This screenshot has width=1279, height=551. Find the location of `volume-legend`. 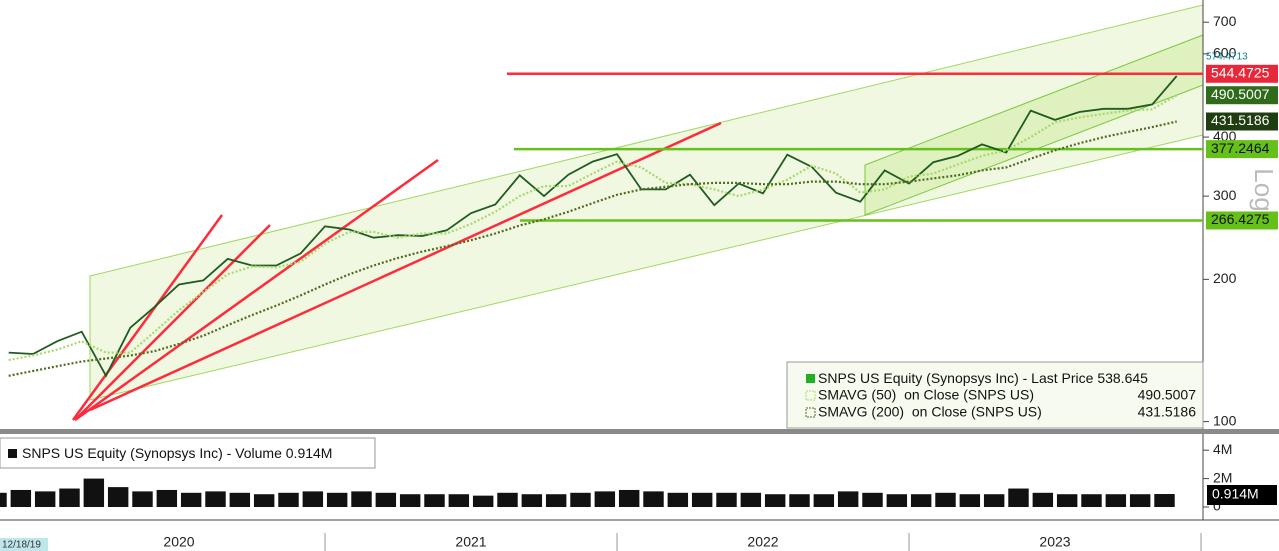

volume-legend is located at coordinates (188, 453).